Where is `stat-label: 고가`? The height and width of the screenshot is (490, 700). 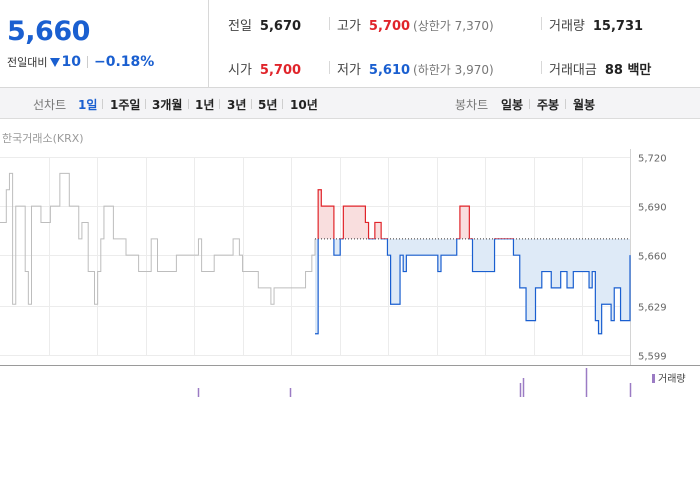
stat-label: 고가 is located at coordinates (349, 26).